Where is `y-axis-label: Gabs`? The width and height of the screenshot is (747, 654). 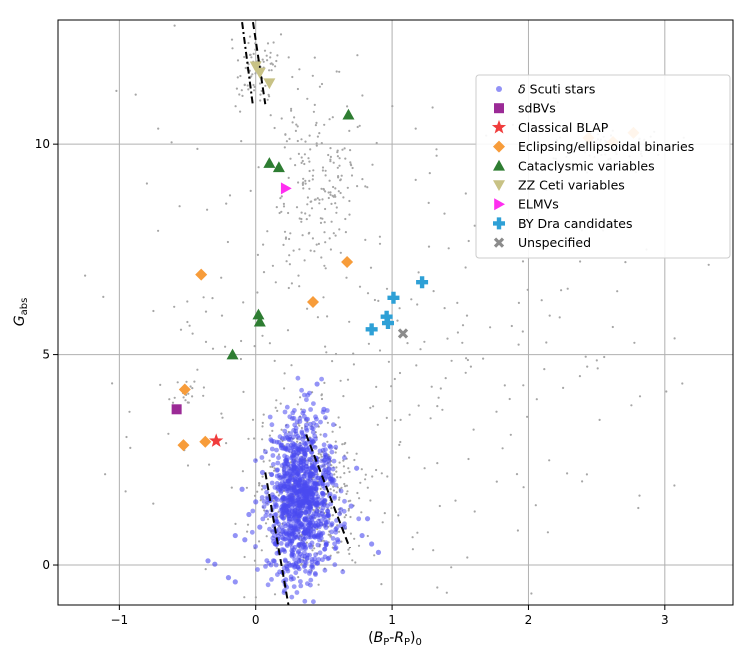 y-axis-label: Gabs is located at coordinates (21, 312).